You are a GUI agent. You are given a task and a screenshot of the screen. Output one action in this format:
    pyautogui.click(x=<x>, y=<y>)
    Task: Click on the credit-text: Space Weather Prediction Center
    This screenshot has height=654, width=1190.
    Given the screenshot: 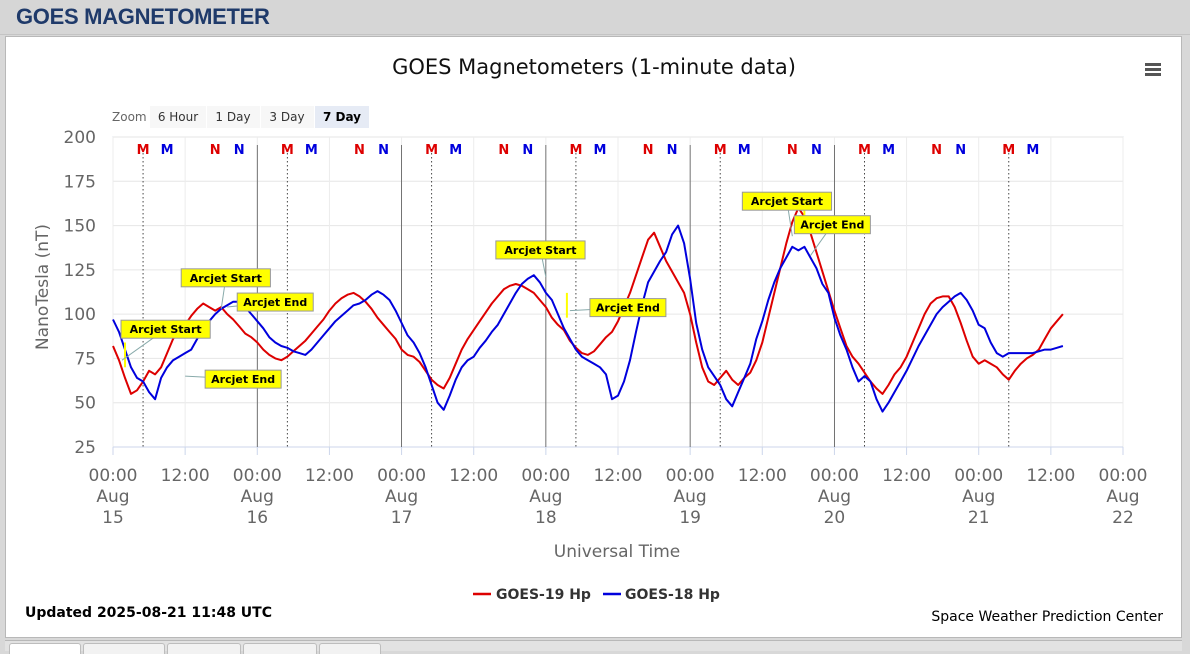 What is the action you would take?
    pyautogui.click(x=1047, y=617)
    